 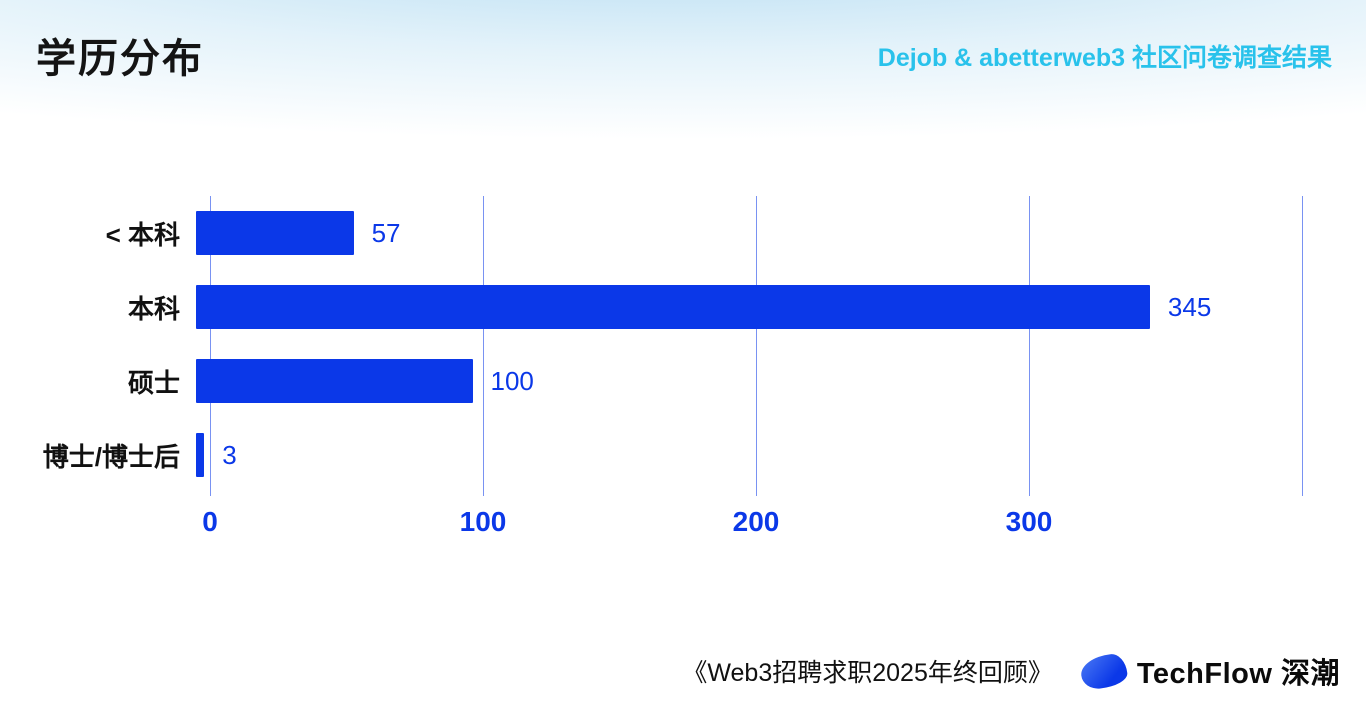 What do you see at coordinates (1029, 521) in the screenshot?
I see `x-tick-label: 300` at bounding box center [1029, 521].